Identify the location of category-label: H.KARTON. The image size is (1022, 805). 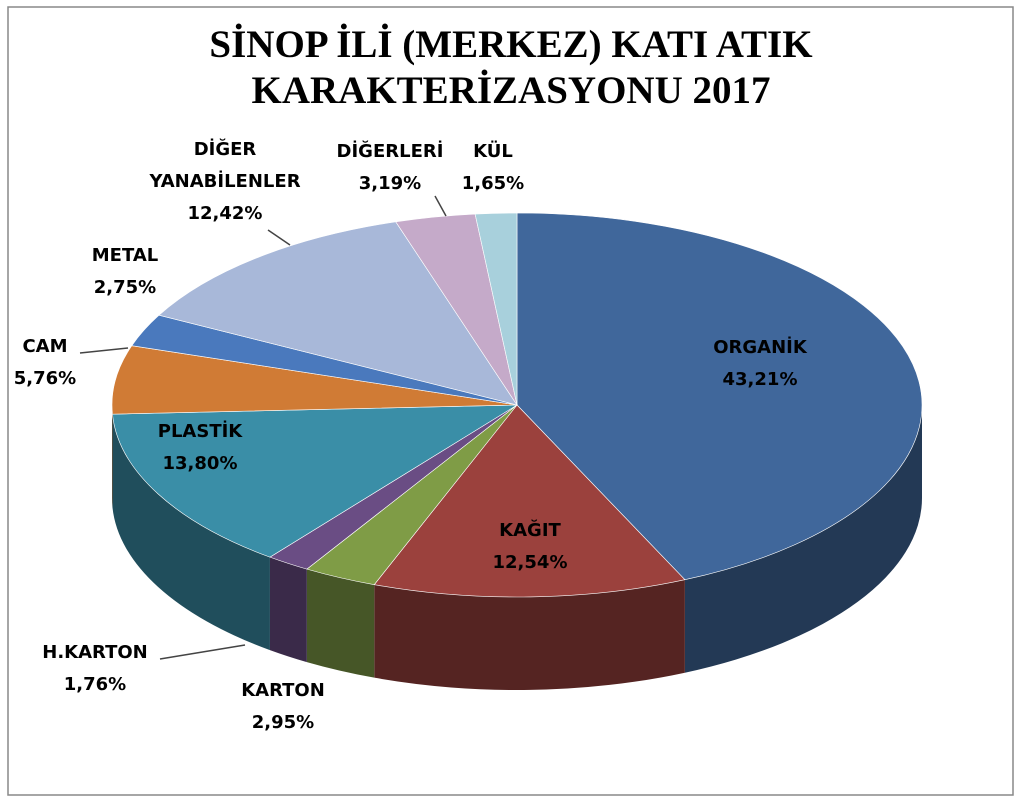
(95, 652).